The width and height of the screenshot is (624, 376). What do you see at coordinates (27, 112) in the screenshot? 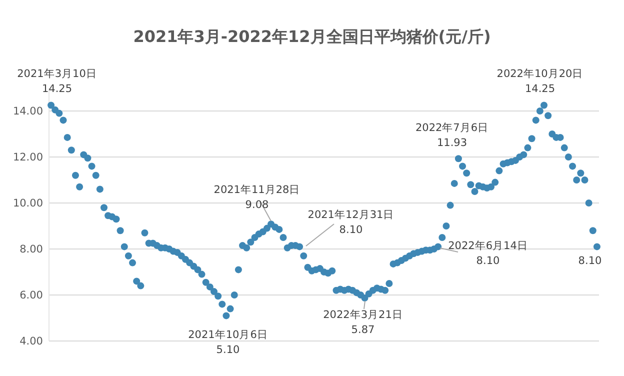
I see `y-tick-label: 14.00` at bounding box center [27, 112].